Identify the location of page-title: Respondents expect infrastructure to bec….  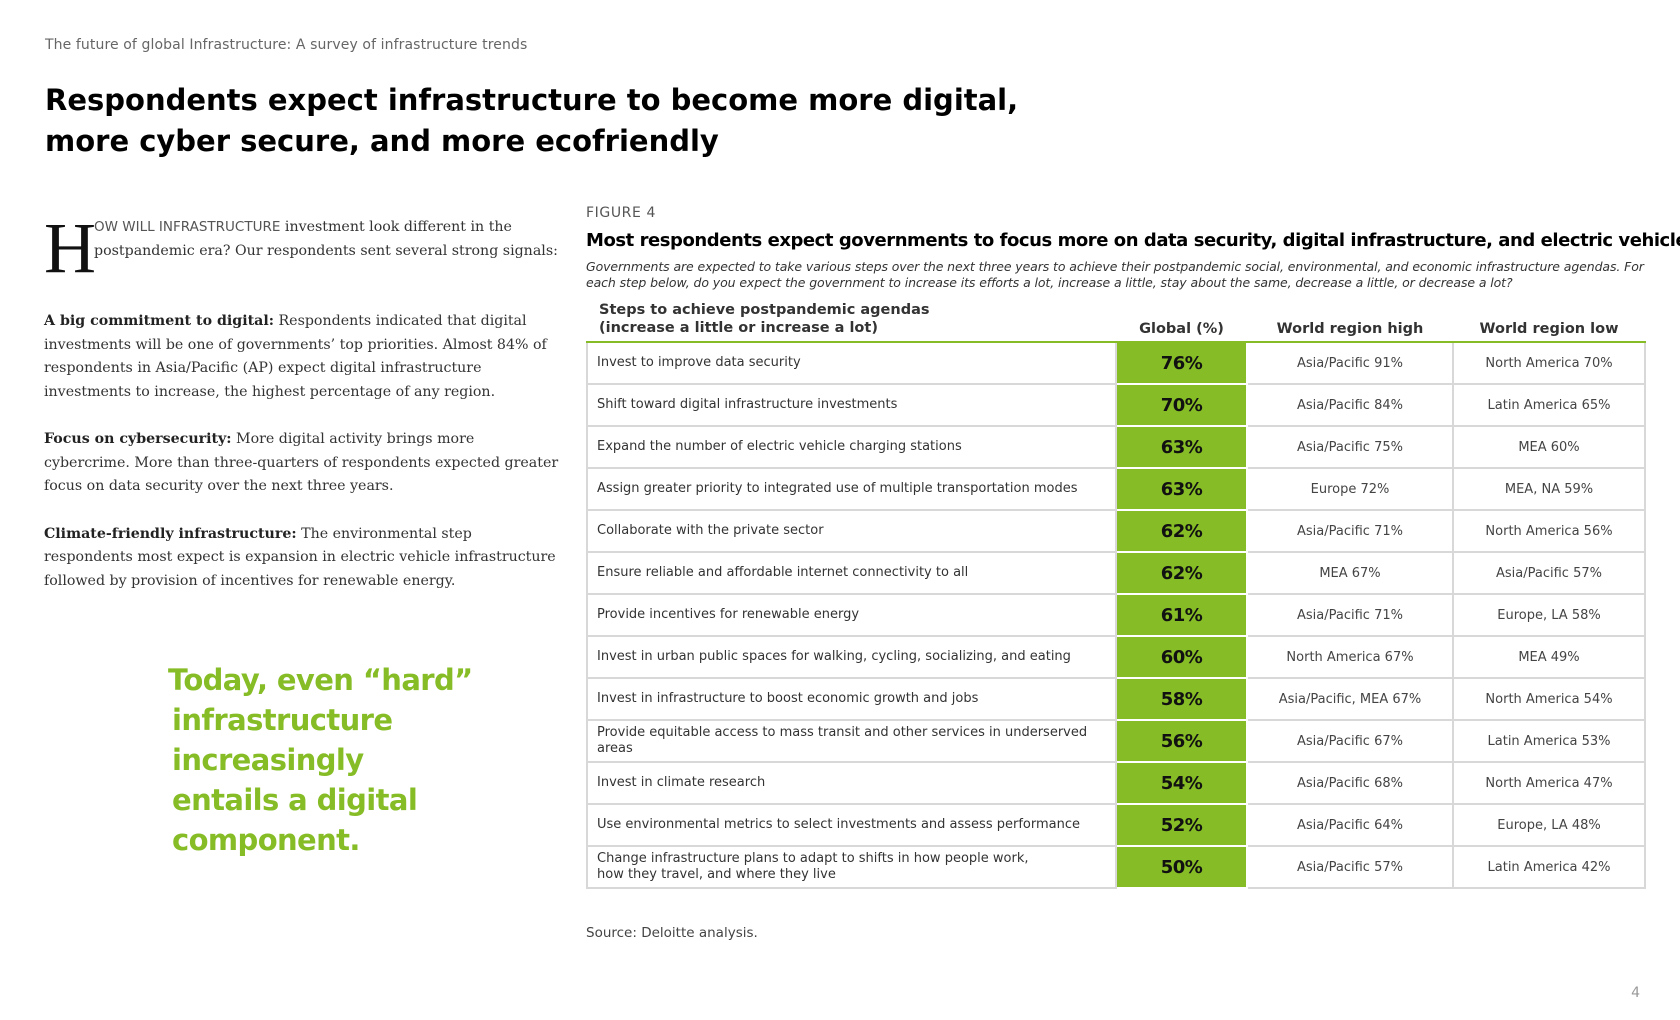
(545, 121).